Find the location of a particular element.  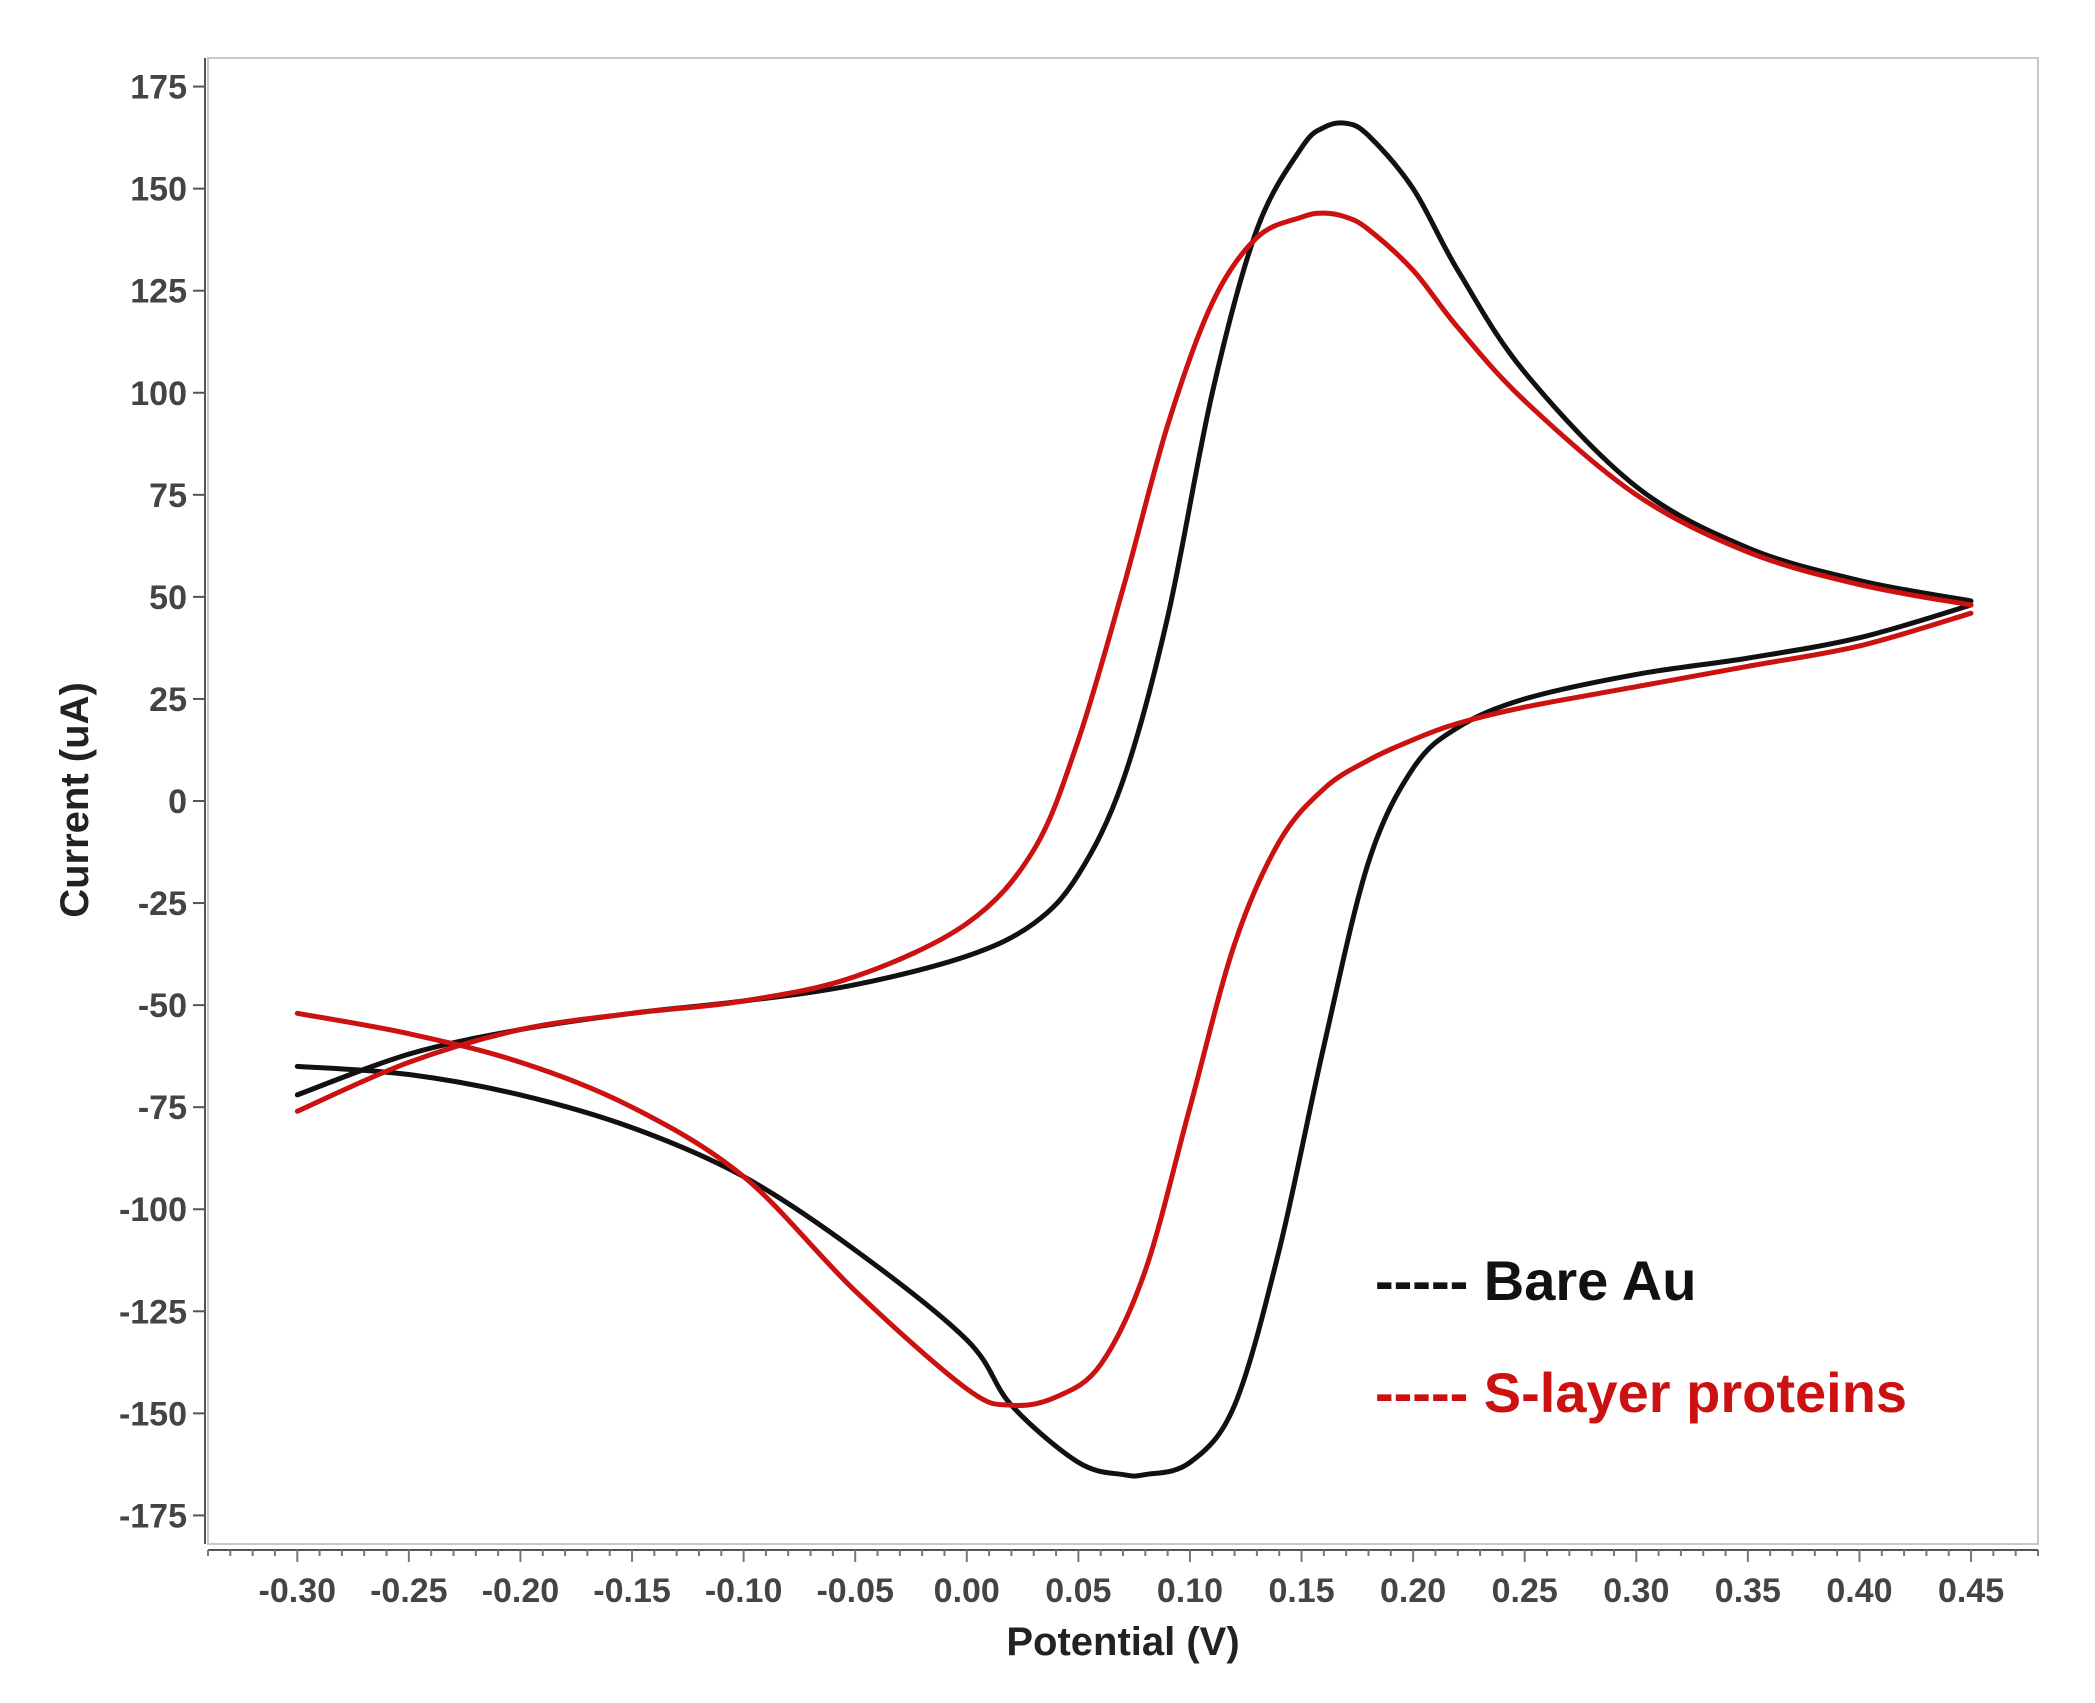

y-tick-label: 50 is located at coordinates (168, 598).